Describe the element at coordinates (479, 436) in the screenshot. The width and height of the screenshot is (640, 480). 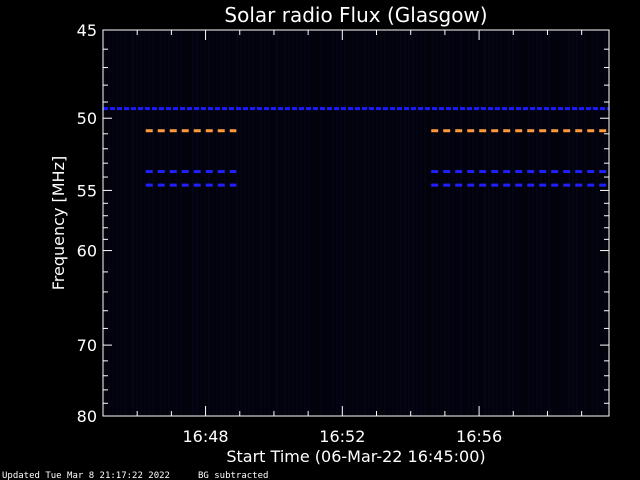
I see `x-tick-label: 16:56` at that location.